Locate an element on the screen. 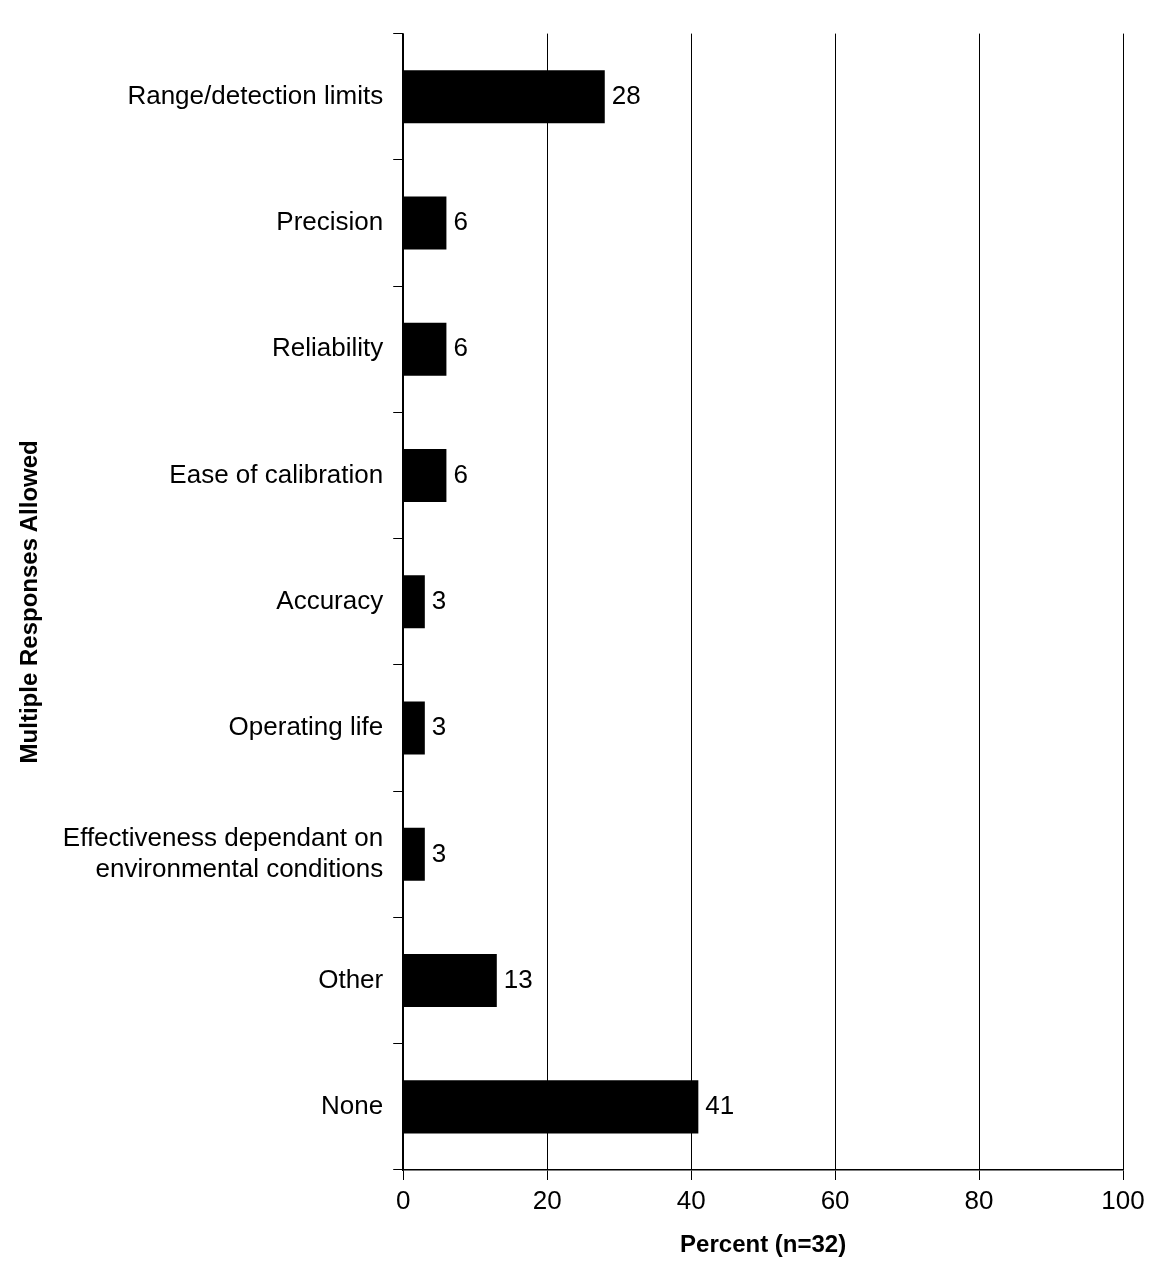  x-tick-label: 60 is located at coordinates (835, 1199).